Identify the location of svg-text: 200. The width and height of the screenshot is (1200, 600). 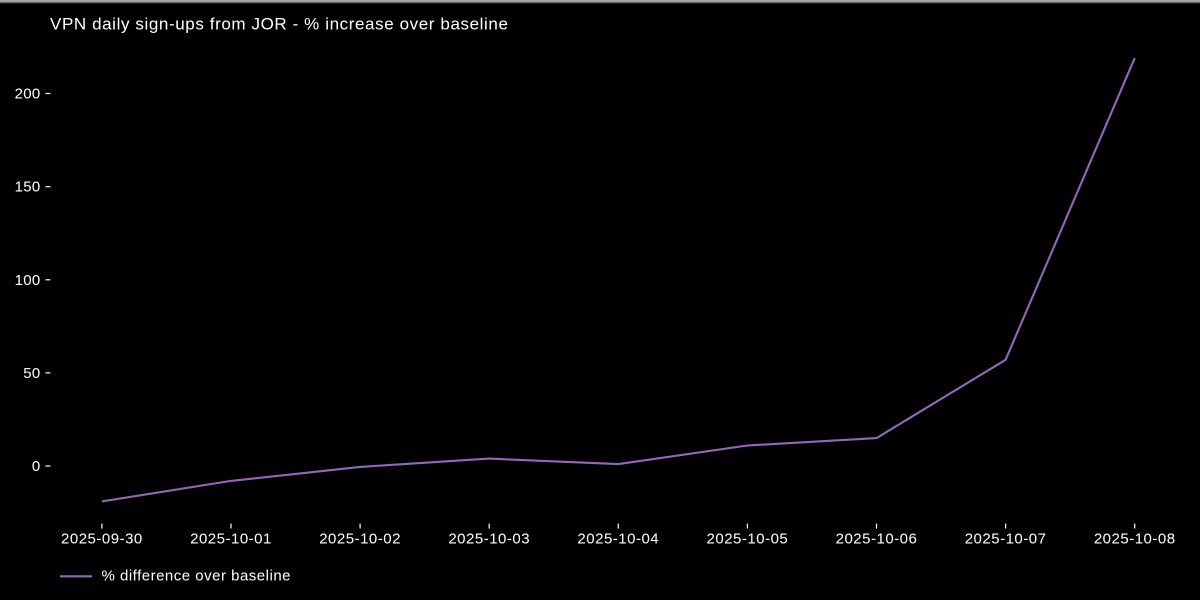
(28, 94).